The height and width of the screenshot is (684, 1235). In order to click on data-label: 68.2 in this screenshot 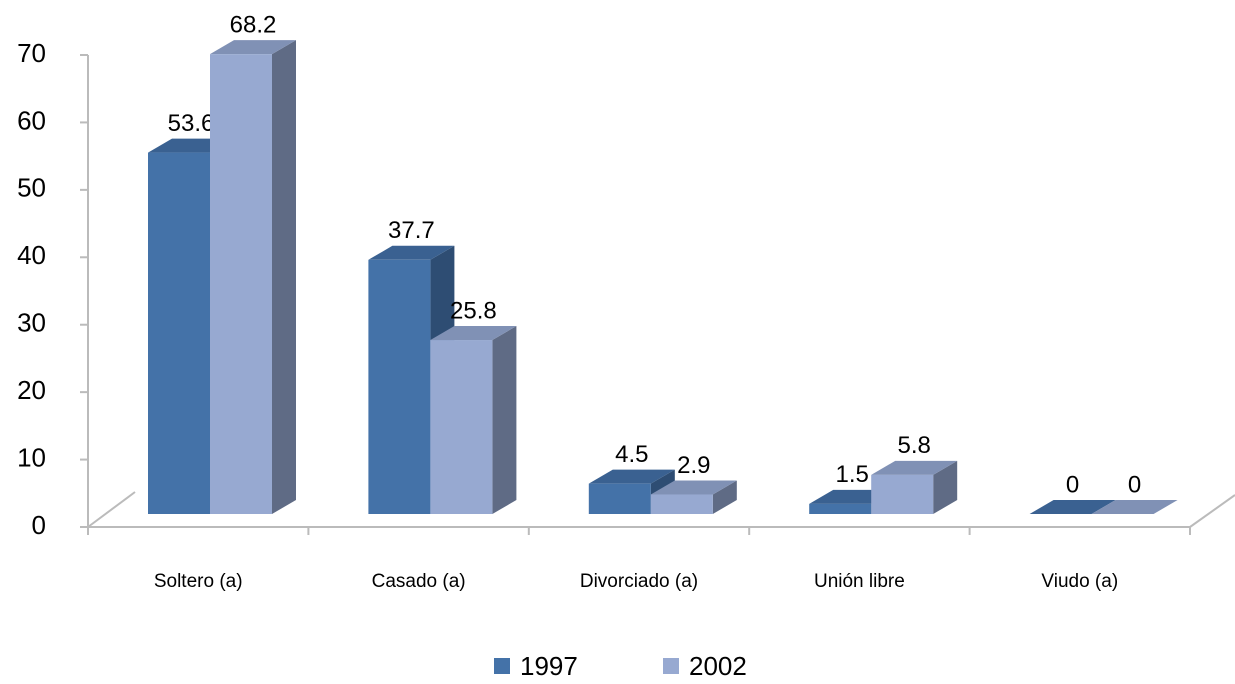, I will do `click(253, 24)`.